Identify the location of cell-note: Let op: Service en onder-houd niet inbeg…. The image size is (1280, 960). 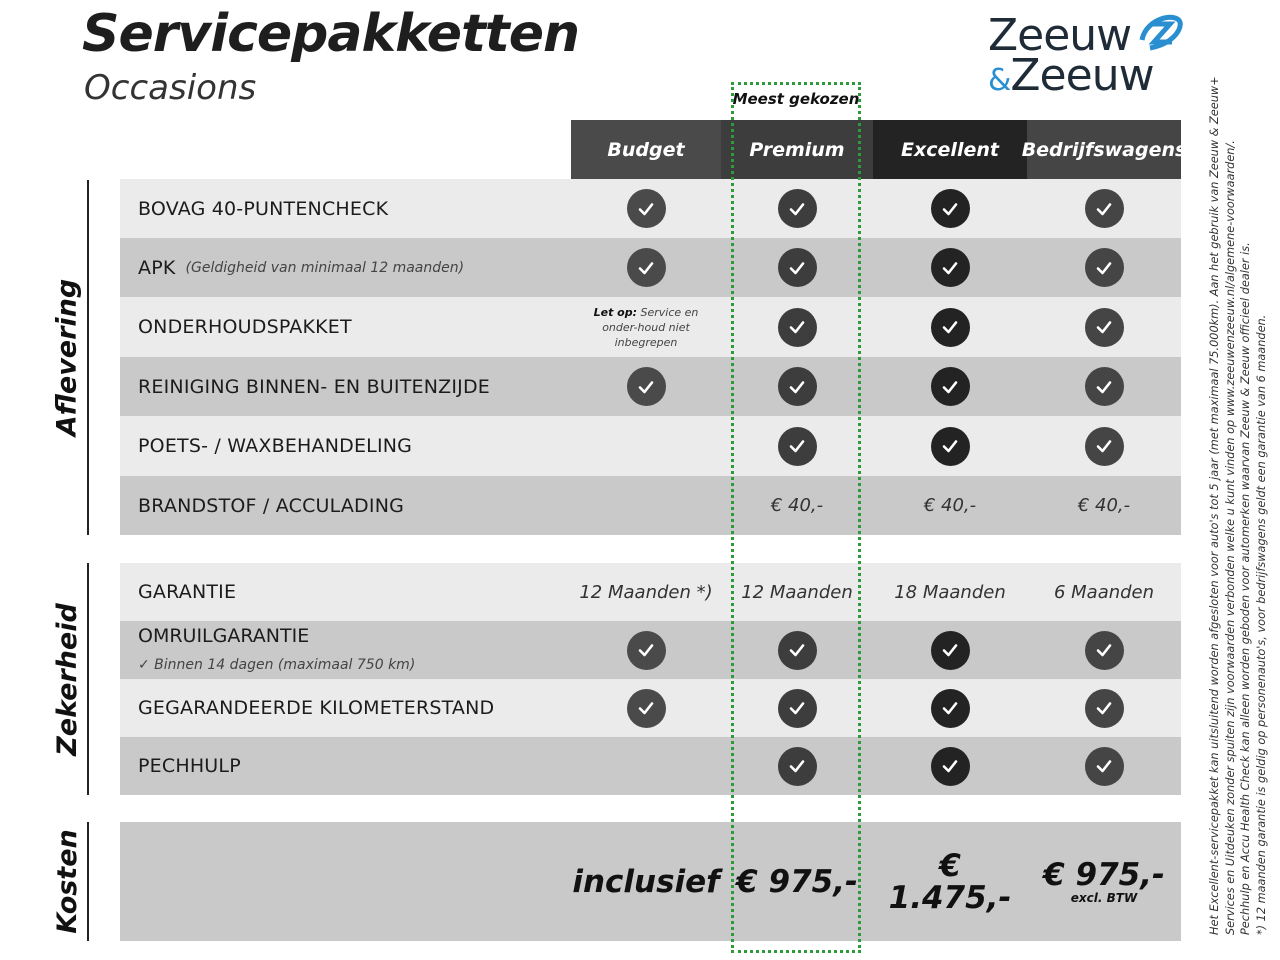
(646, 327).